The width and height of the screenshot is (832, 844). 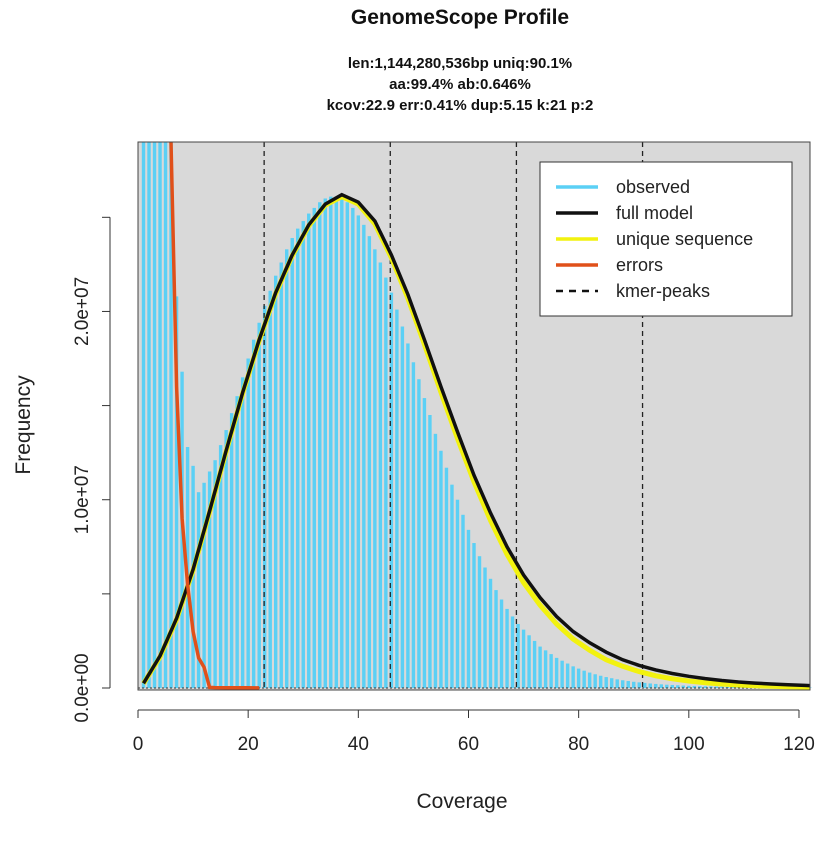 I want to click on chart-subtitle-line-3: kcov:22.9 err:0.41% dup:5.15 k:21 p:2, so click(x=460, y=105).